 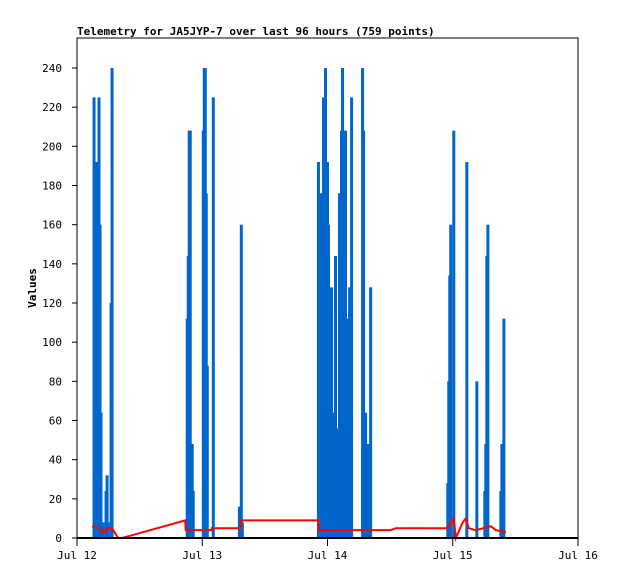 What do you see at coordinates (32, 288) in the screenshot?
I see `y-axis-label: Values` at bounding box center [32, 288].